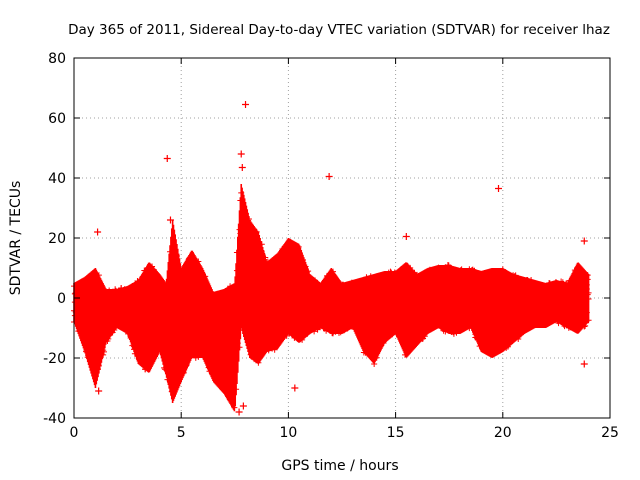 This screenshot has width=640, height=480. Describe the element at coordinates (54, 419) in the screenshot. I see `y-tick-label: -40` at that location.